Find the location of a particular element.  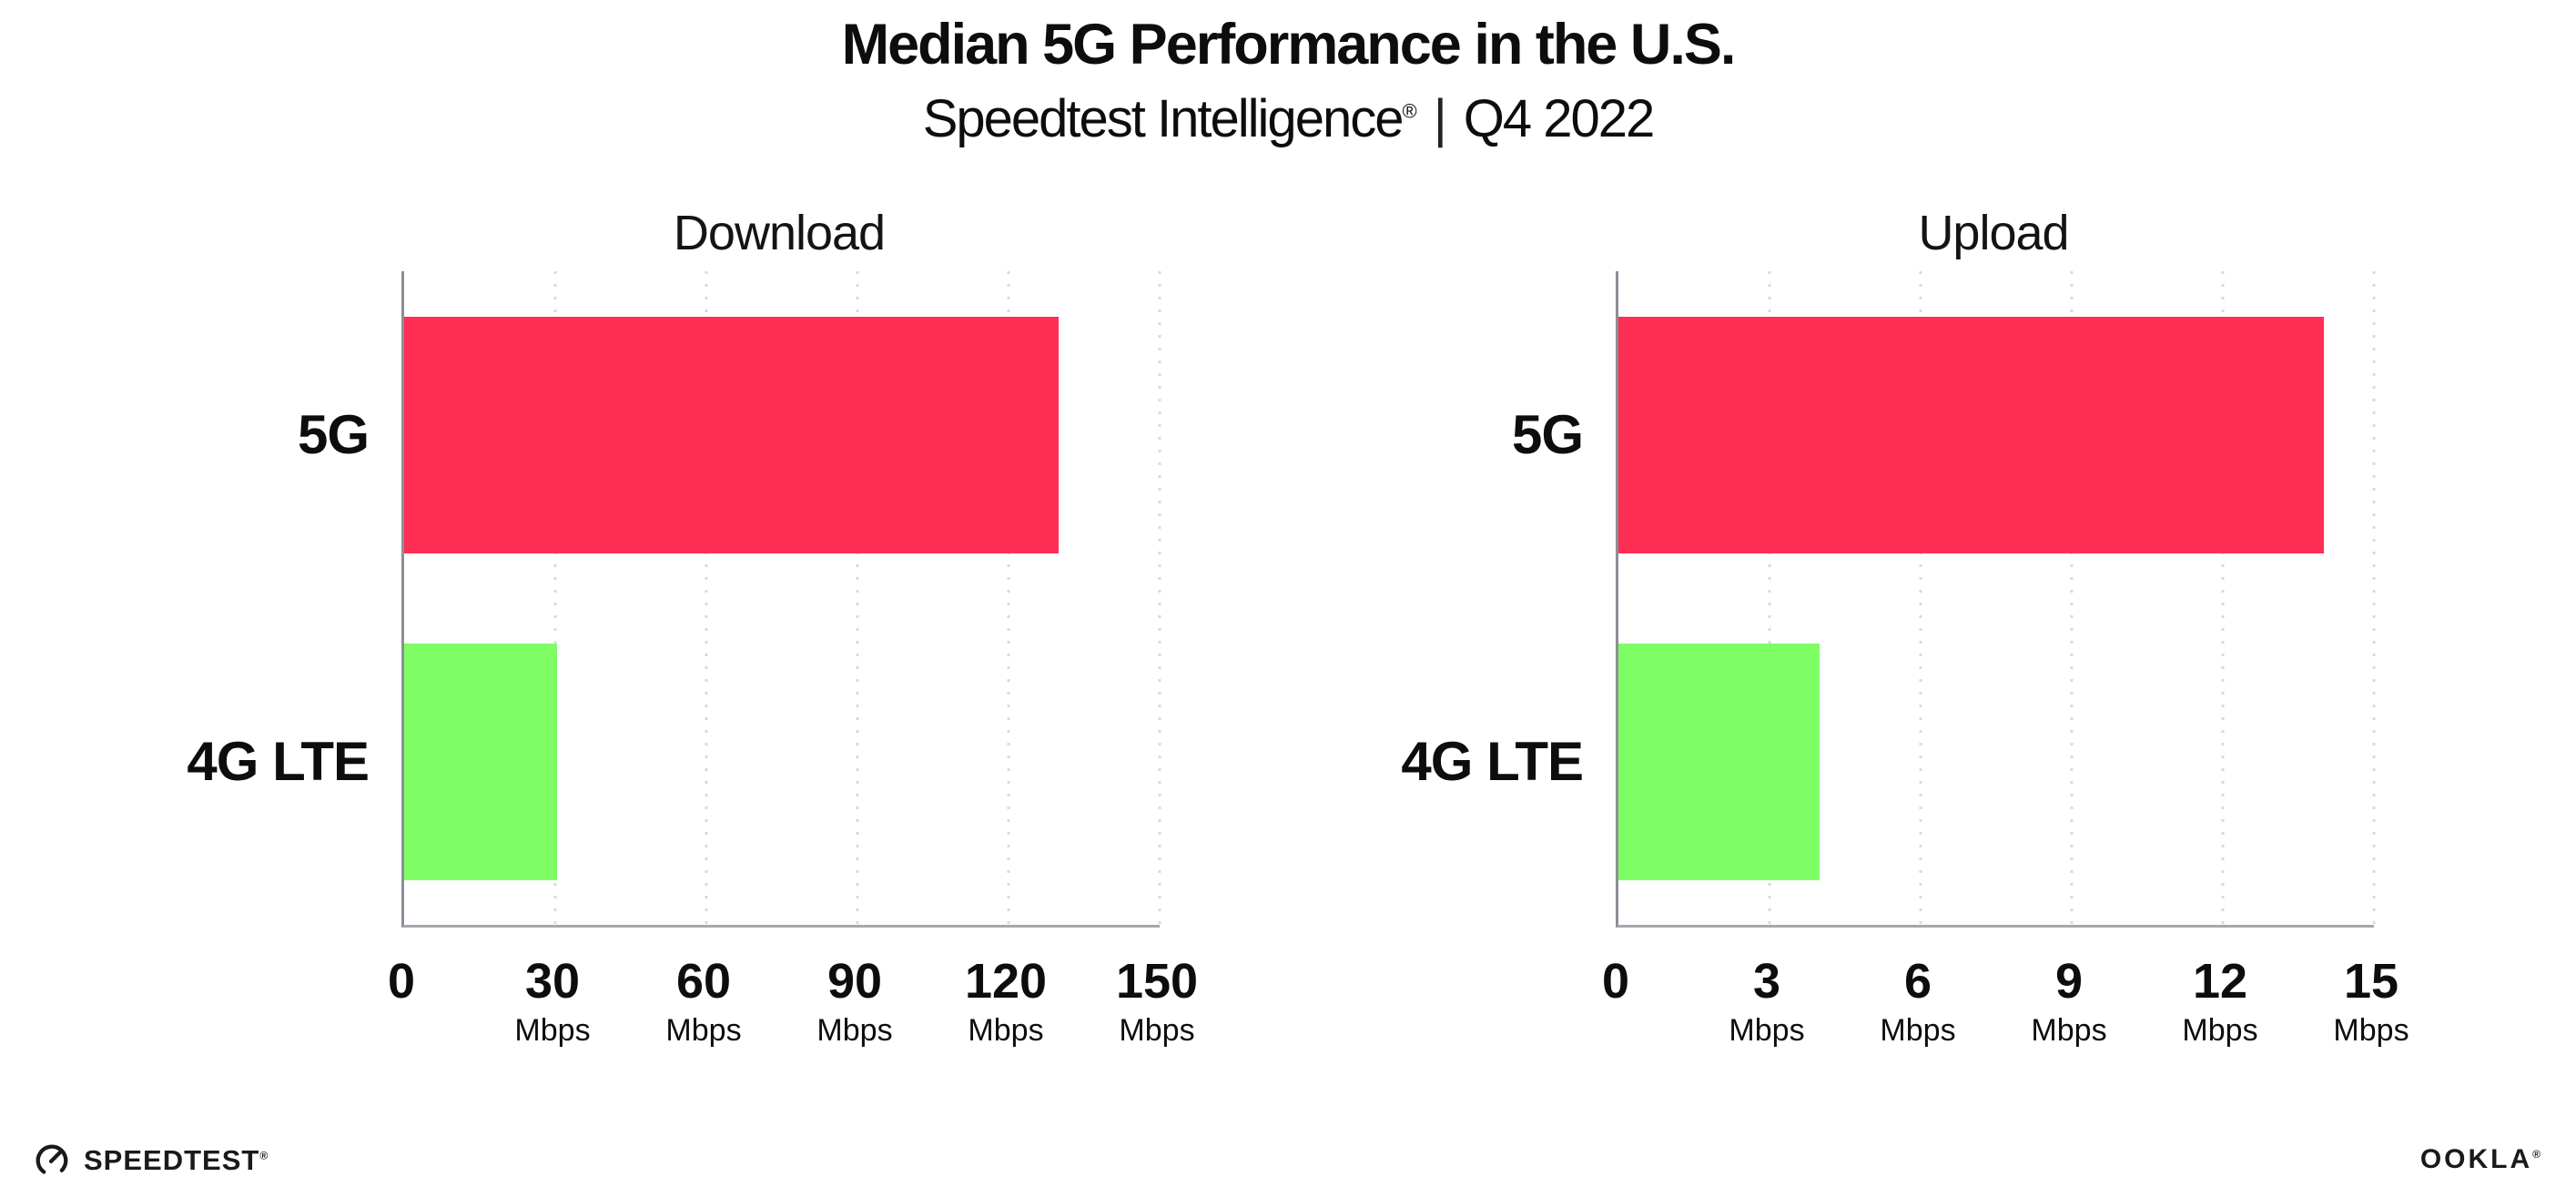

ookla-registered-mark: ® is located at coordinates (2537, 1154).